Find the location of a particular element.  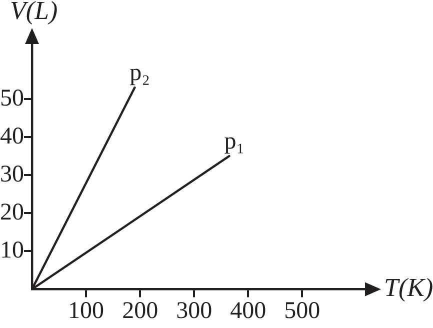

x-tick-label: 100 is located at coordinates (86, 311).